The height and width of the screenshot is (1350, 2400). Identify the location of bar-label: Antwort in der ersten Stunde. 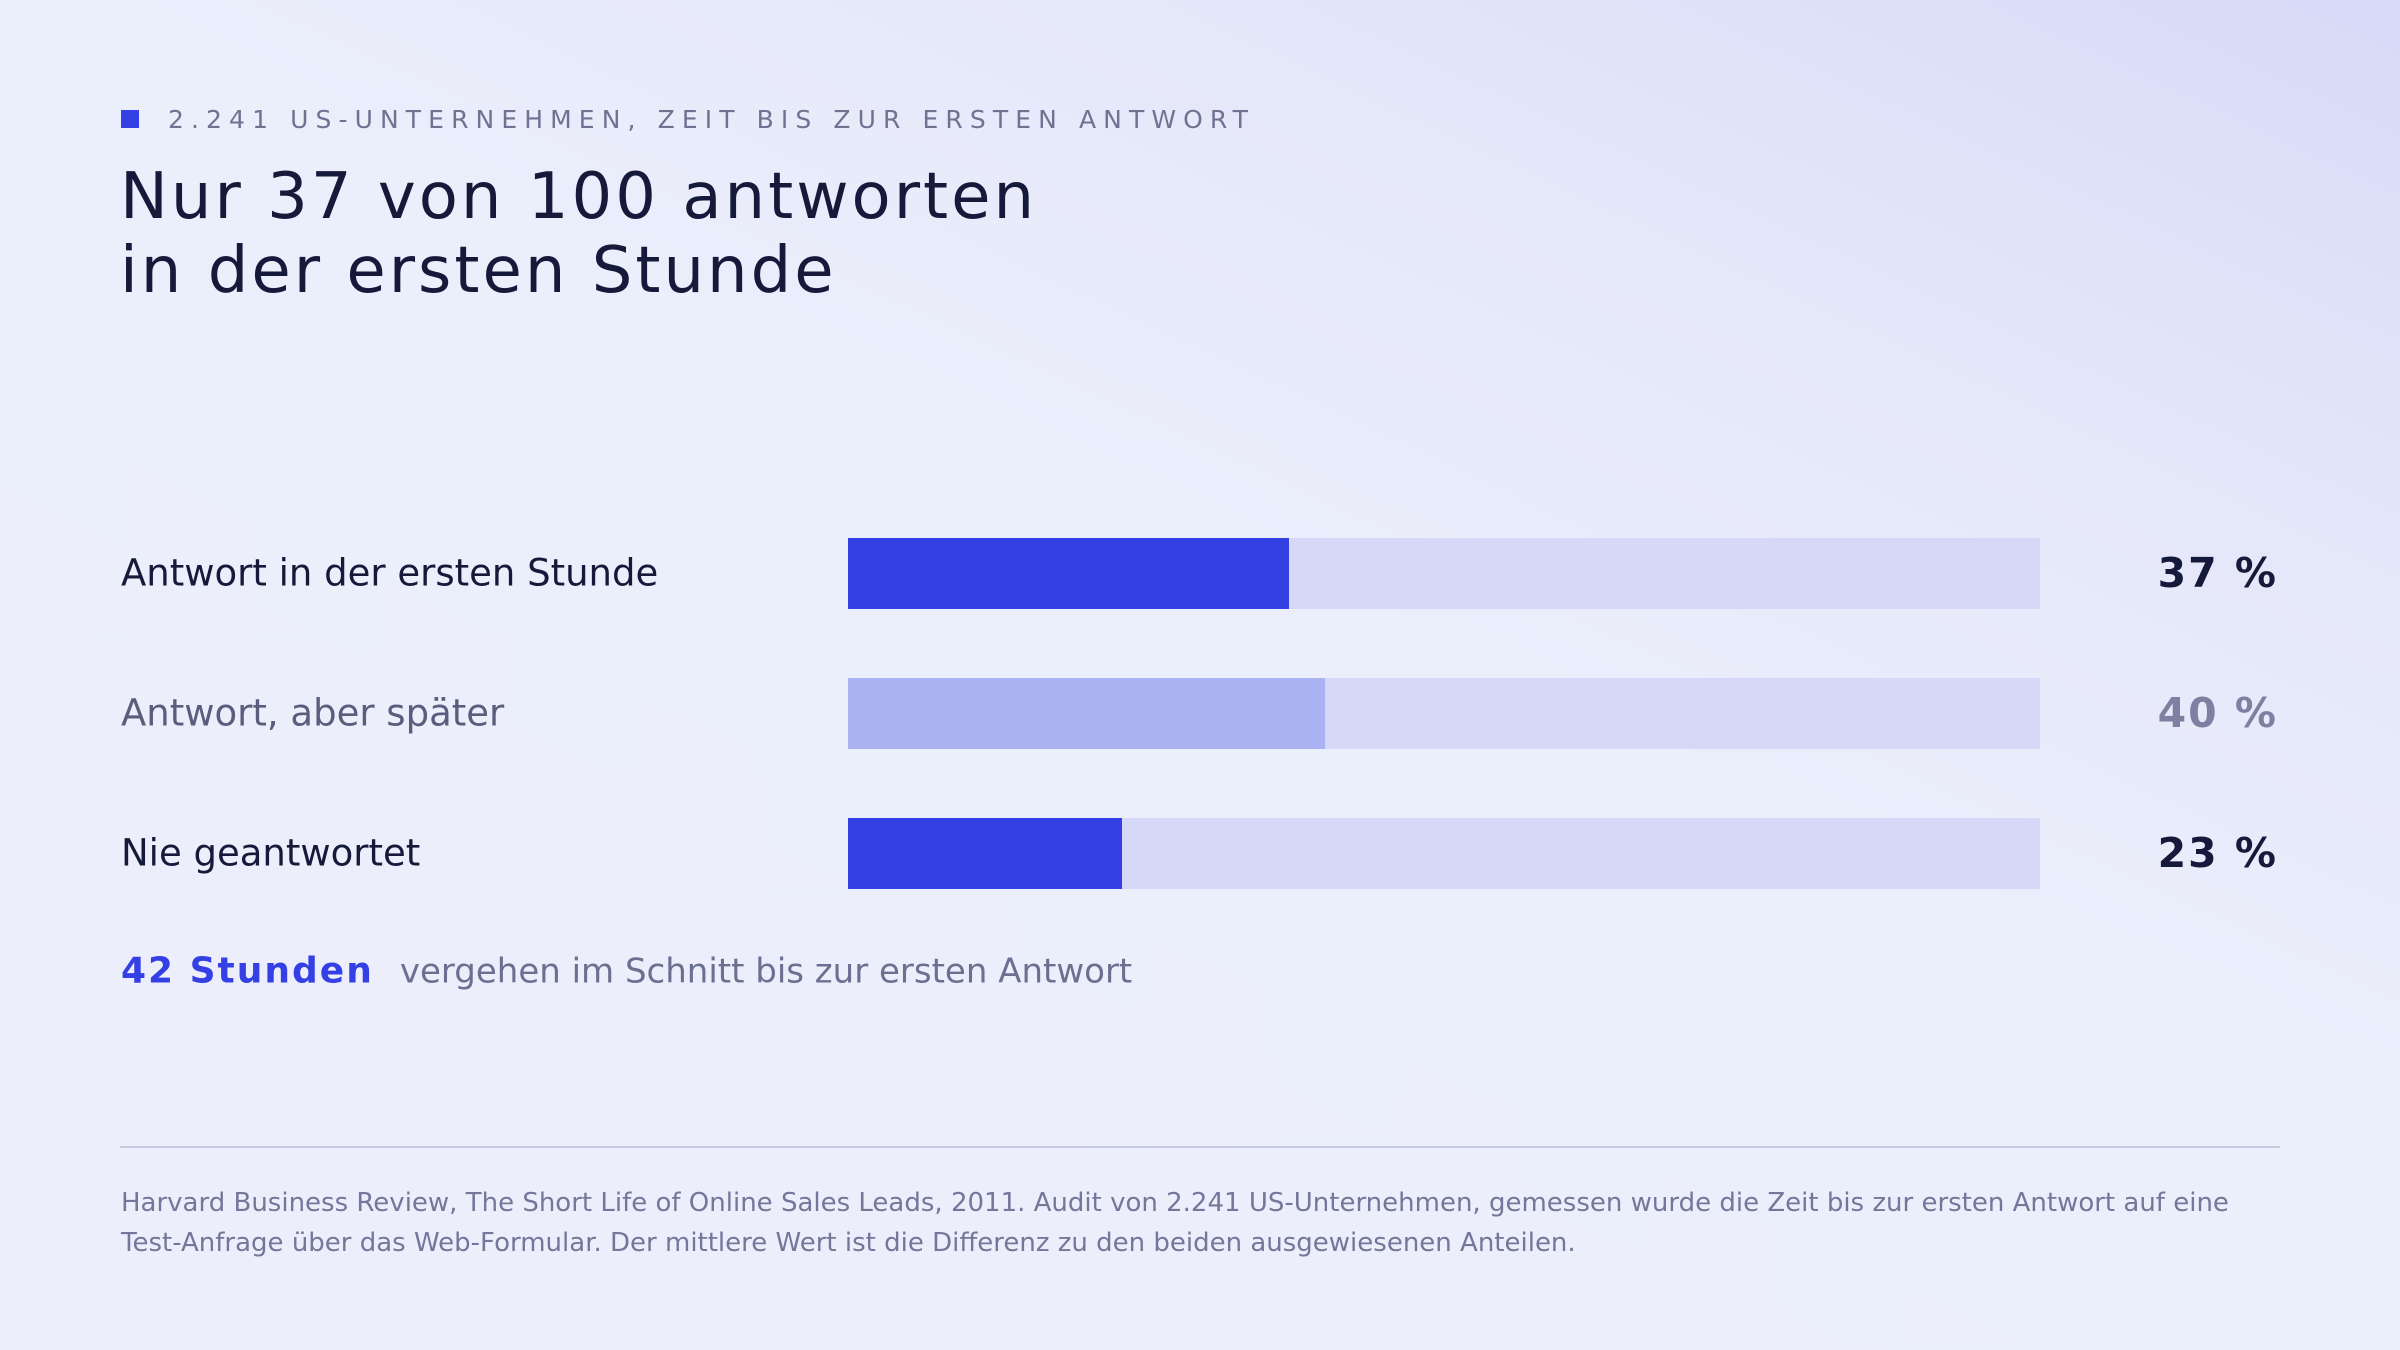
(390, 573).